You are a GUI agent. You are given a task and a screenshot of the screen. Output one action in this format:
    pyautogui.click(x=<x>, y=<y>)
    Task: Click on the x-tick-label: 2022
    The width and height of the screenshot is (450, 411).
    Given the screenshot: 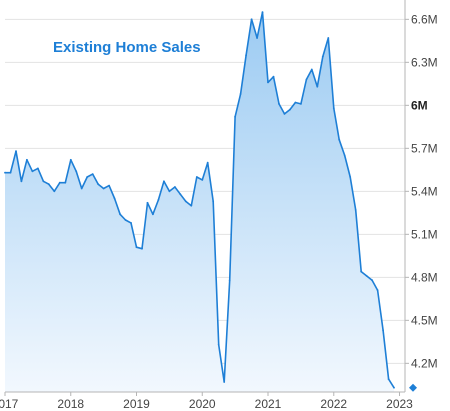 What is the action you would take?
    pyautogui.click(x=333, y=404)
    